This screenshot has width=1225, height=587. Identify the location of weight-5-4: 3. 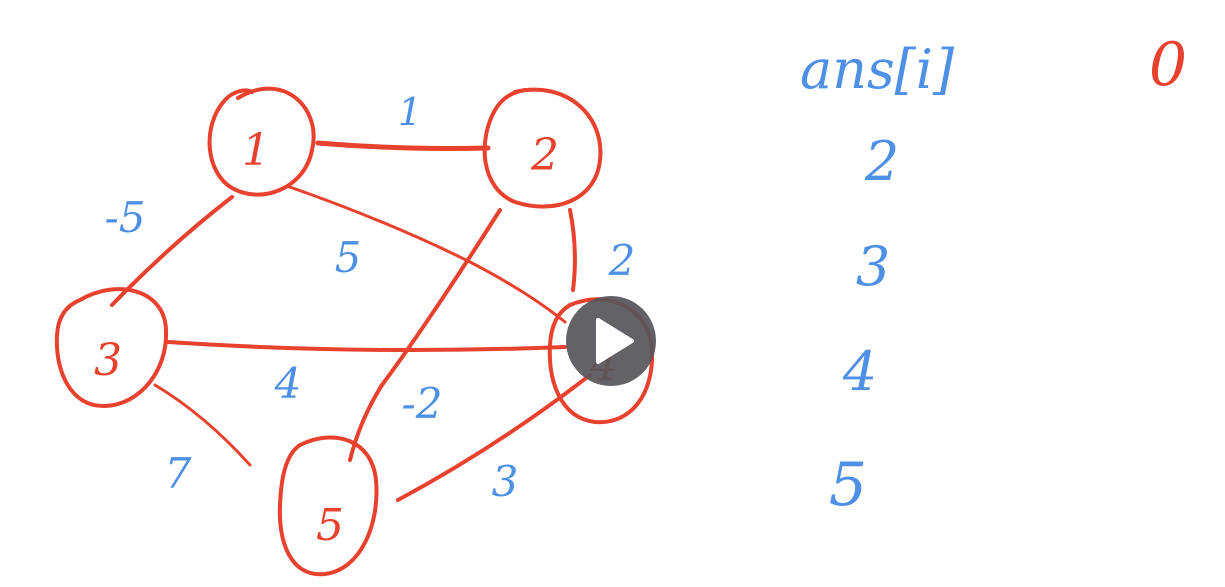
(505, 481).